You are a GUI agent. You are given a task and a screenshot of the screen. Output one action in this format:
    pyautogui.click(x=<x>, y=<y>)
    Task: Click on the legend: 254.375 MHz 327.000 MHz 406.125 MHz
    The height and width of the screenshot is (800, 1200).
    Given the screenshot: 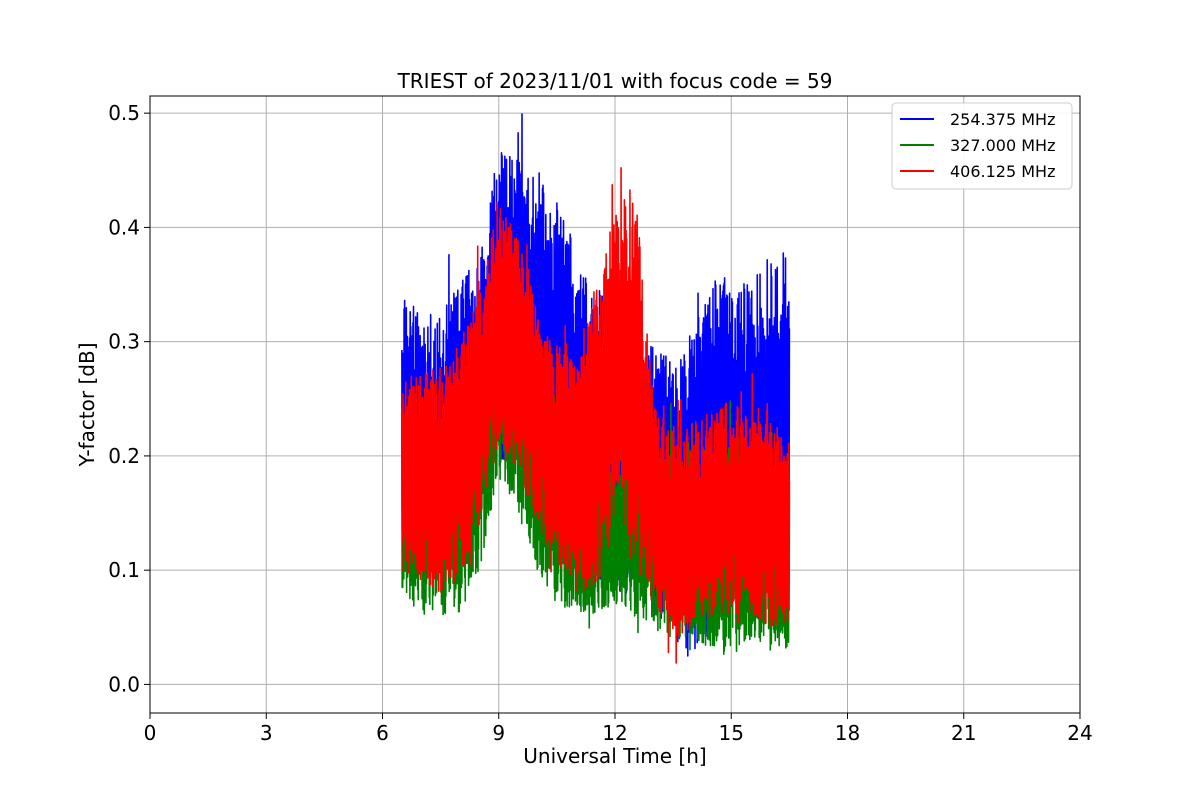 What is the action you would take?
    pyautogui.click(x=982, y=146)
    